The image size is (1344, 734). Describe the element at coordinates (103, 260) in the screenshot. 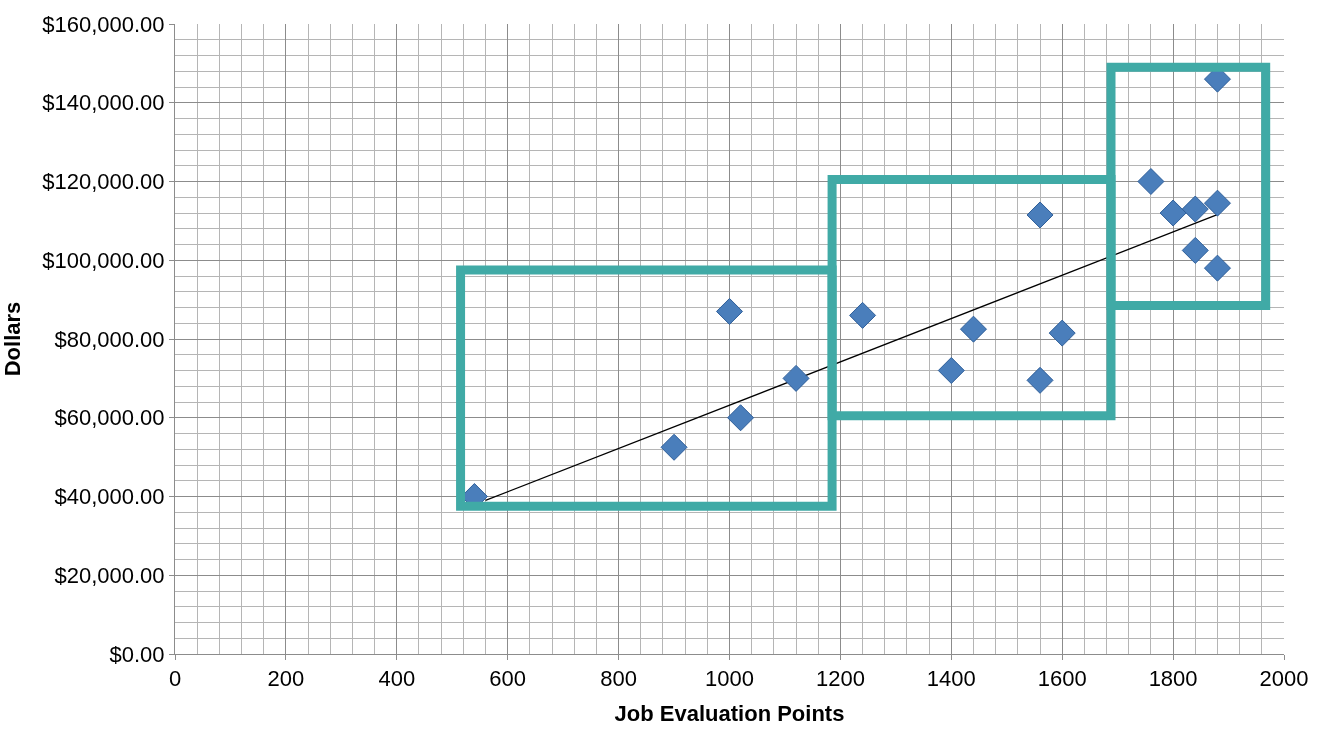

I see `y-tick-label: $100,000.00` at that location.